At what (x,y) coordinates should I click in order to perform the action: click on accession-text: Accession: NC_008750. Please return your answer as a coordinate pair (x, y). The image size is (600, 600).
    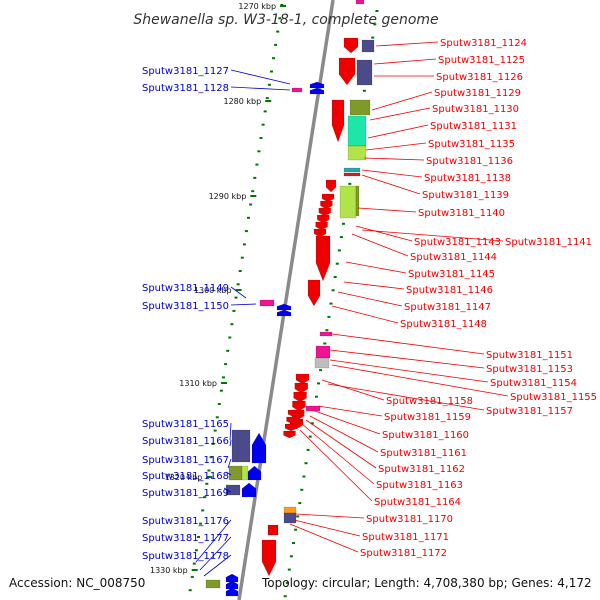
    Looking at the image, I should click on (77, 583).